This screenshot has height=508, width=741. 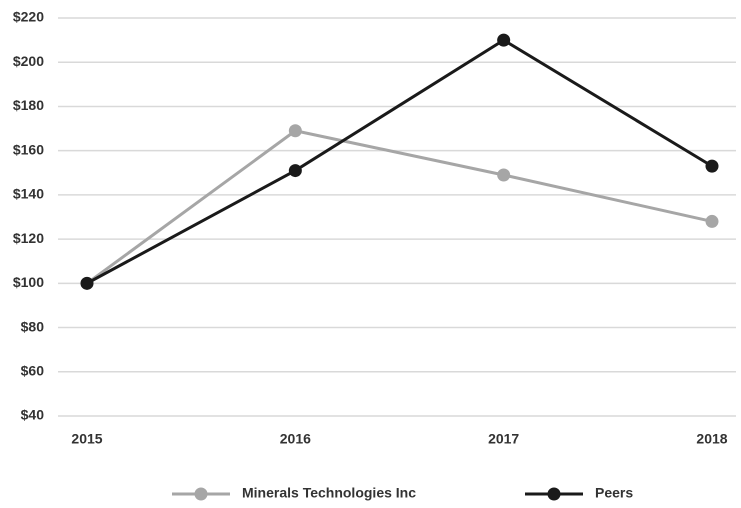 I want to click on legend-label: Peers, so click(x=614, y=493).